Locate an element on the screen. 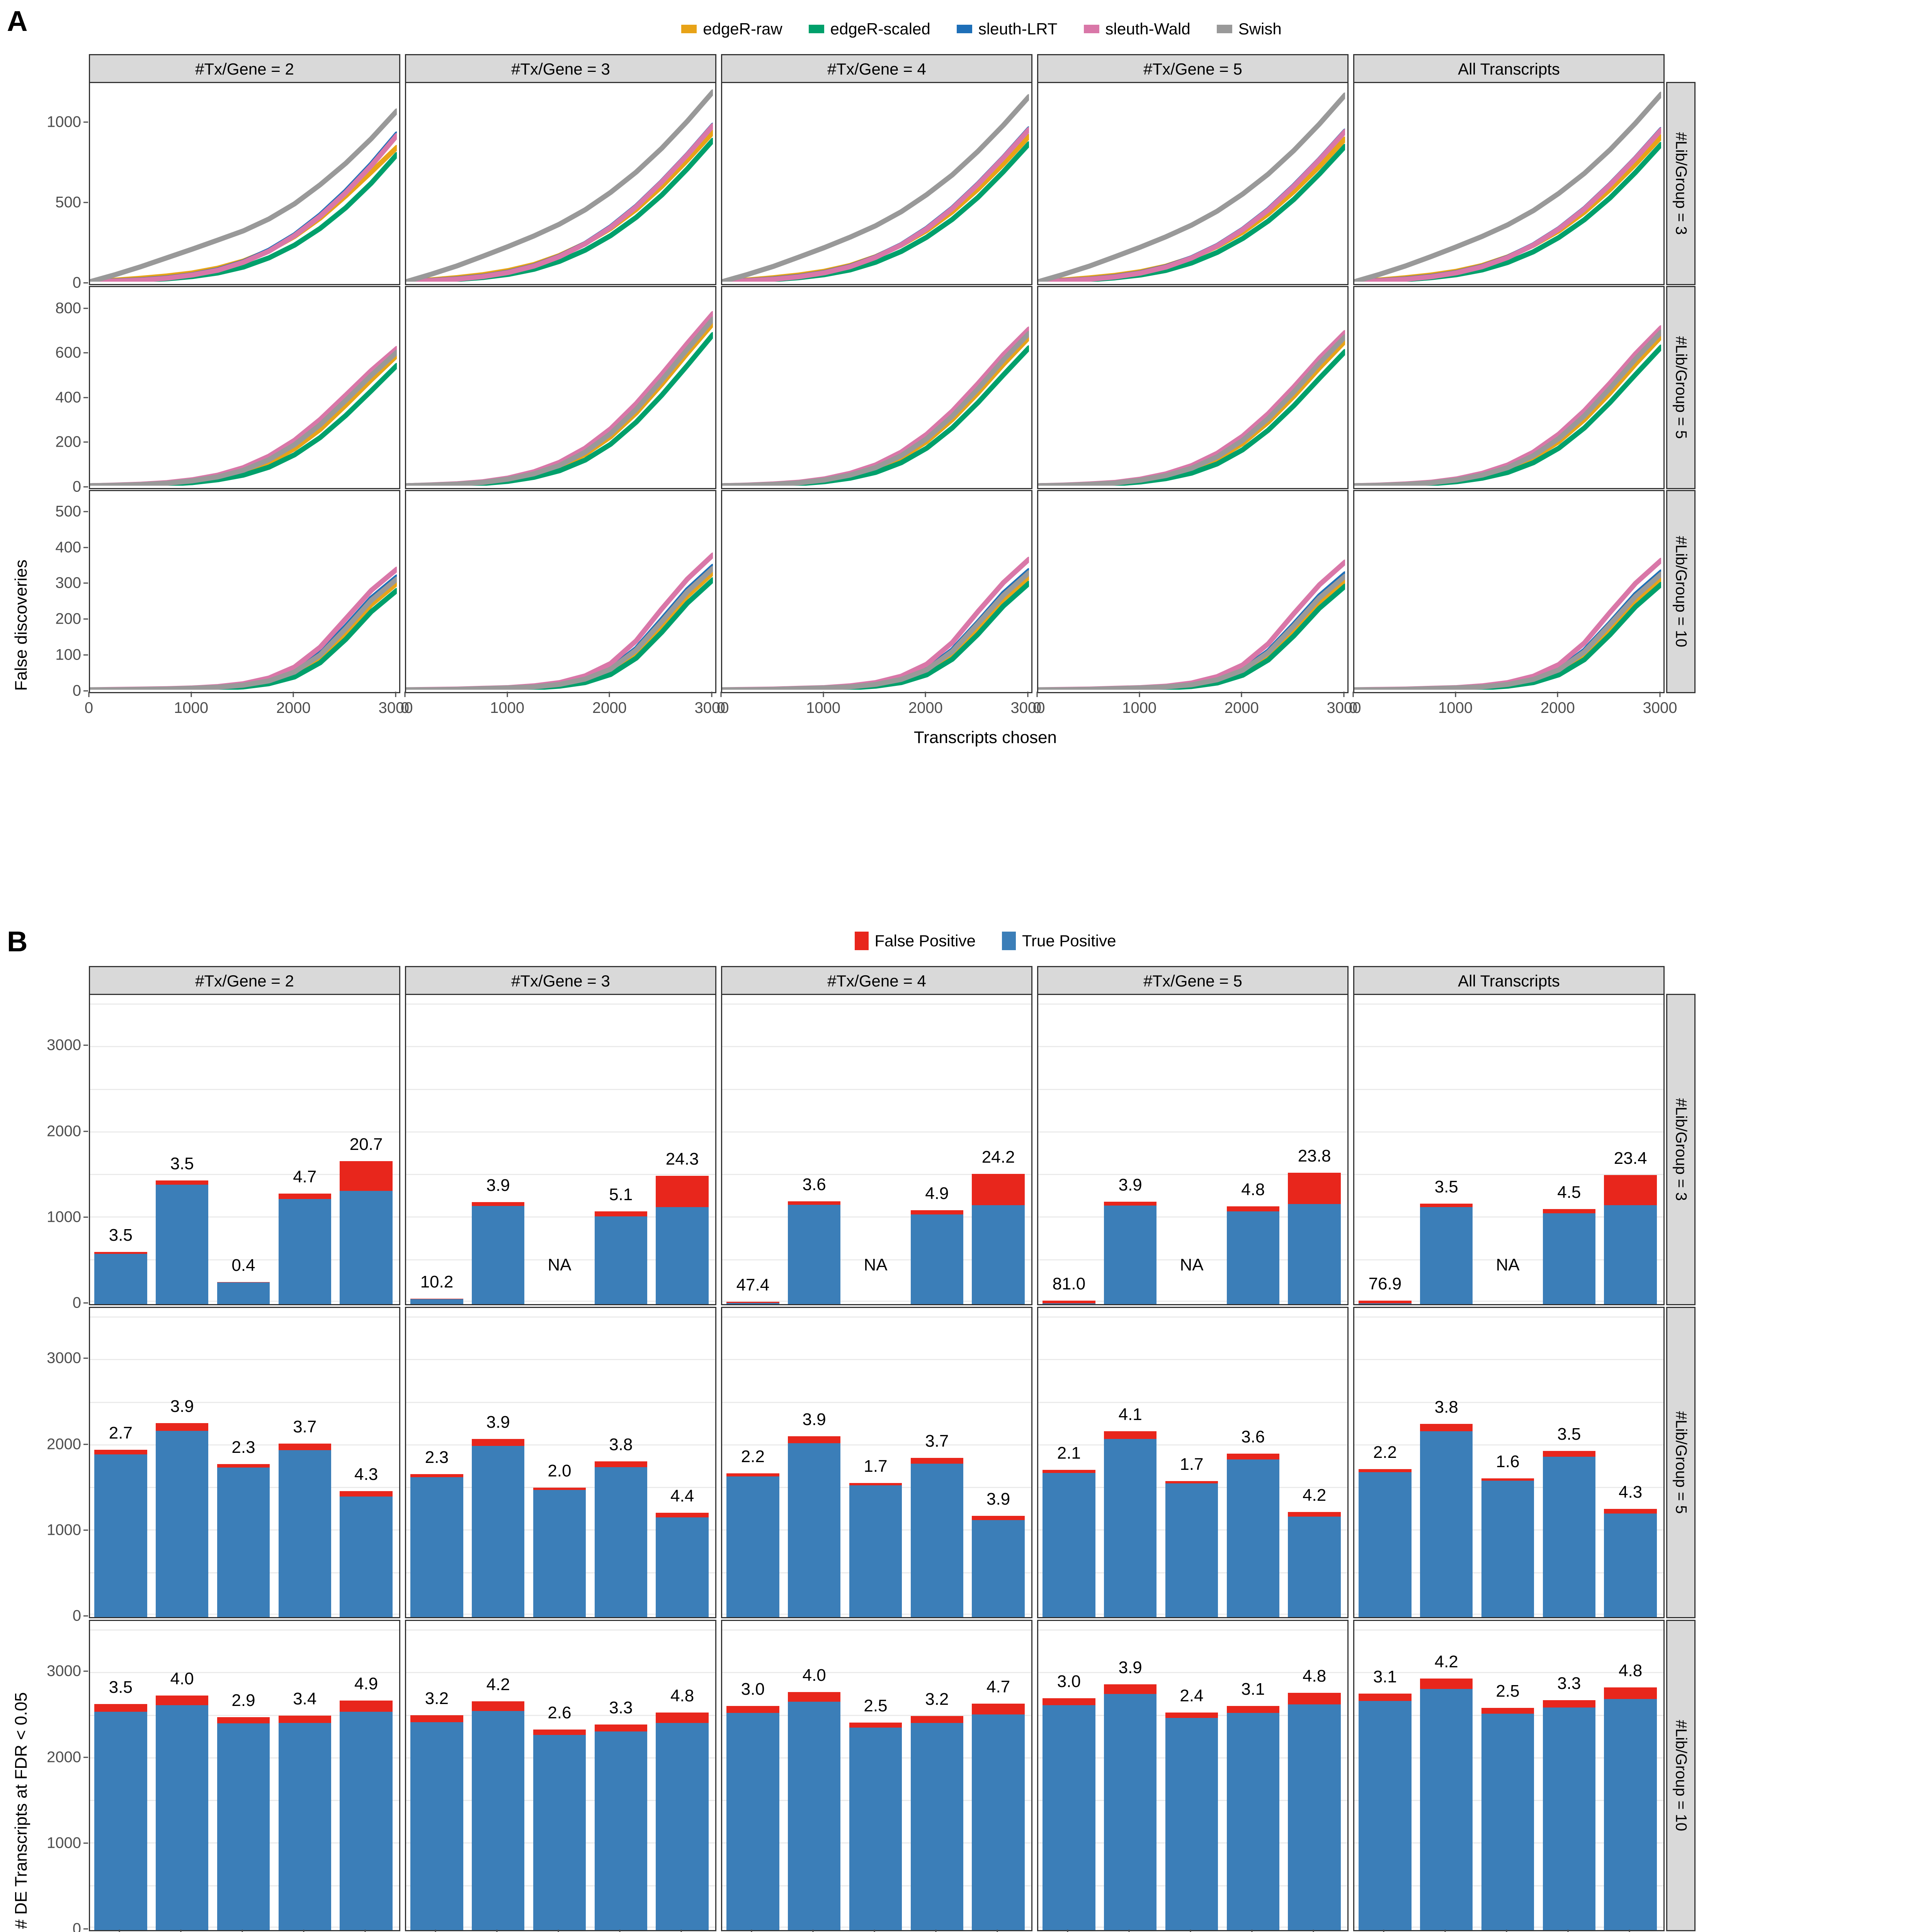 The height and width of the screenshot is (1932, 1932). panel-a-cell-r3-c4 is located at coordinates (1193, 592).